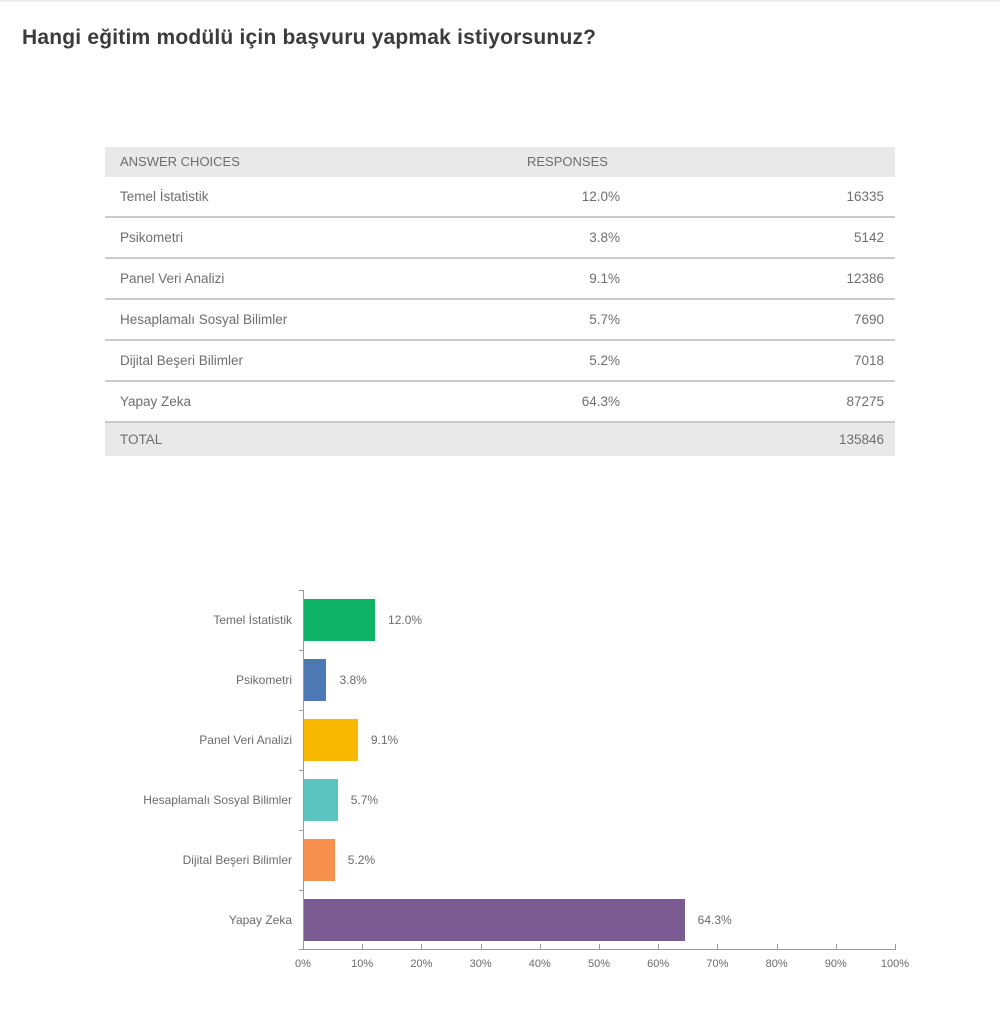 The height and width of the screenshot is (1030, 1000). I want to click on category-label: Hesaplamalı Sosyal Bilimler, so click(217, 800).